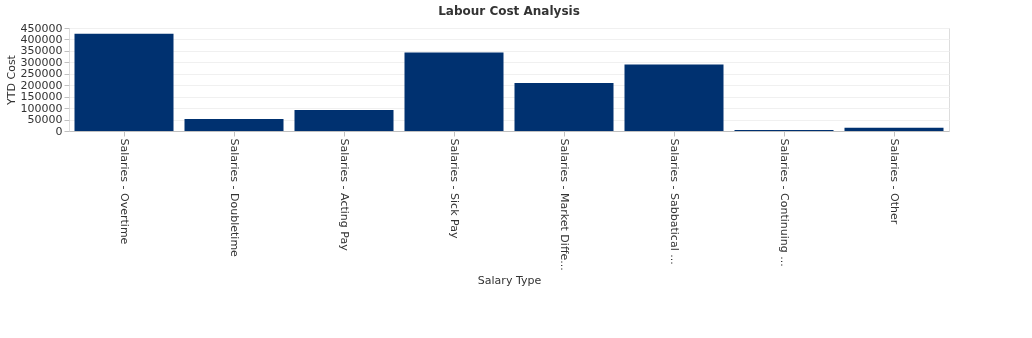  I want to click on y-tick-label: 150000, so click(41, 97).